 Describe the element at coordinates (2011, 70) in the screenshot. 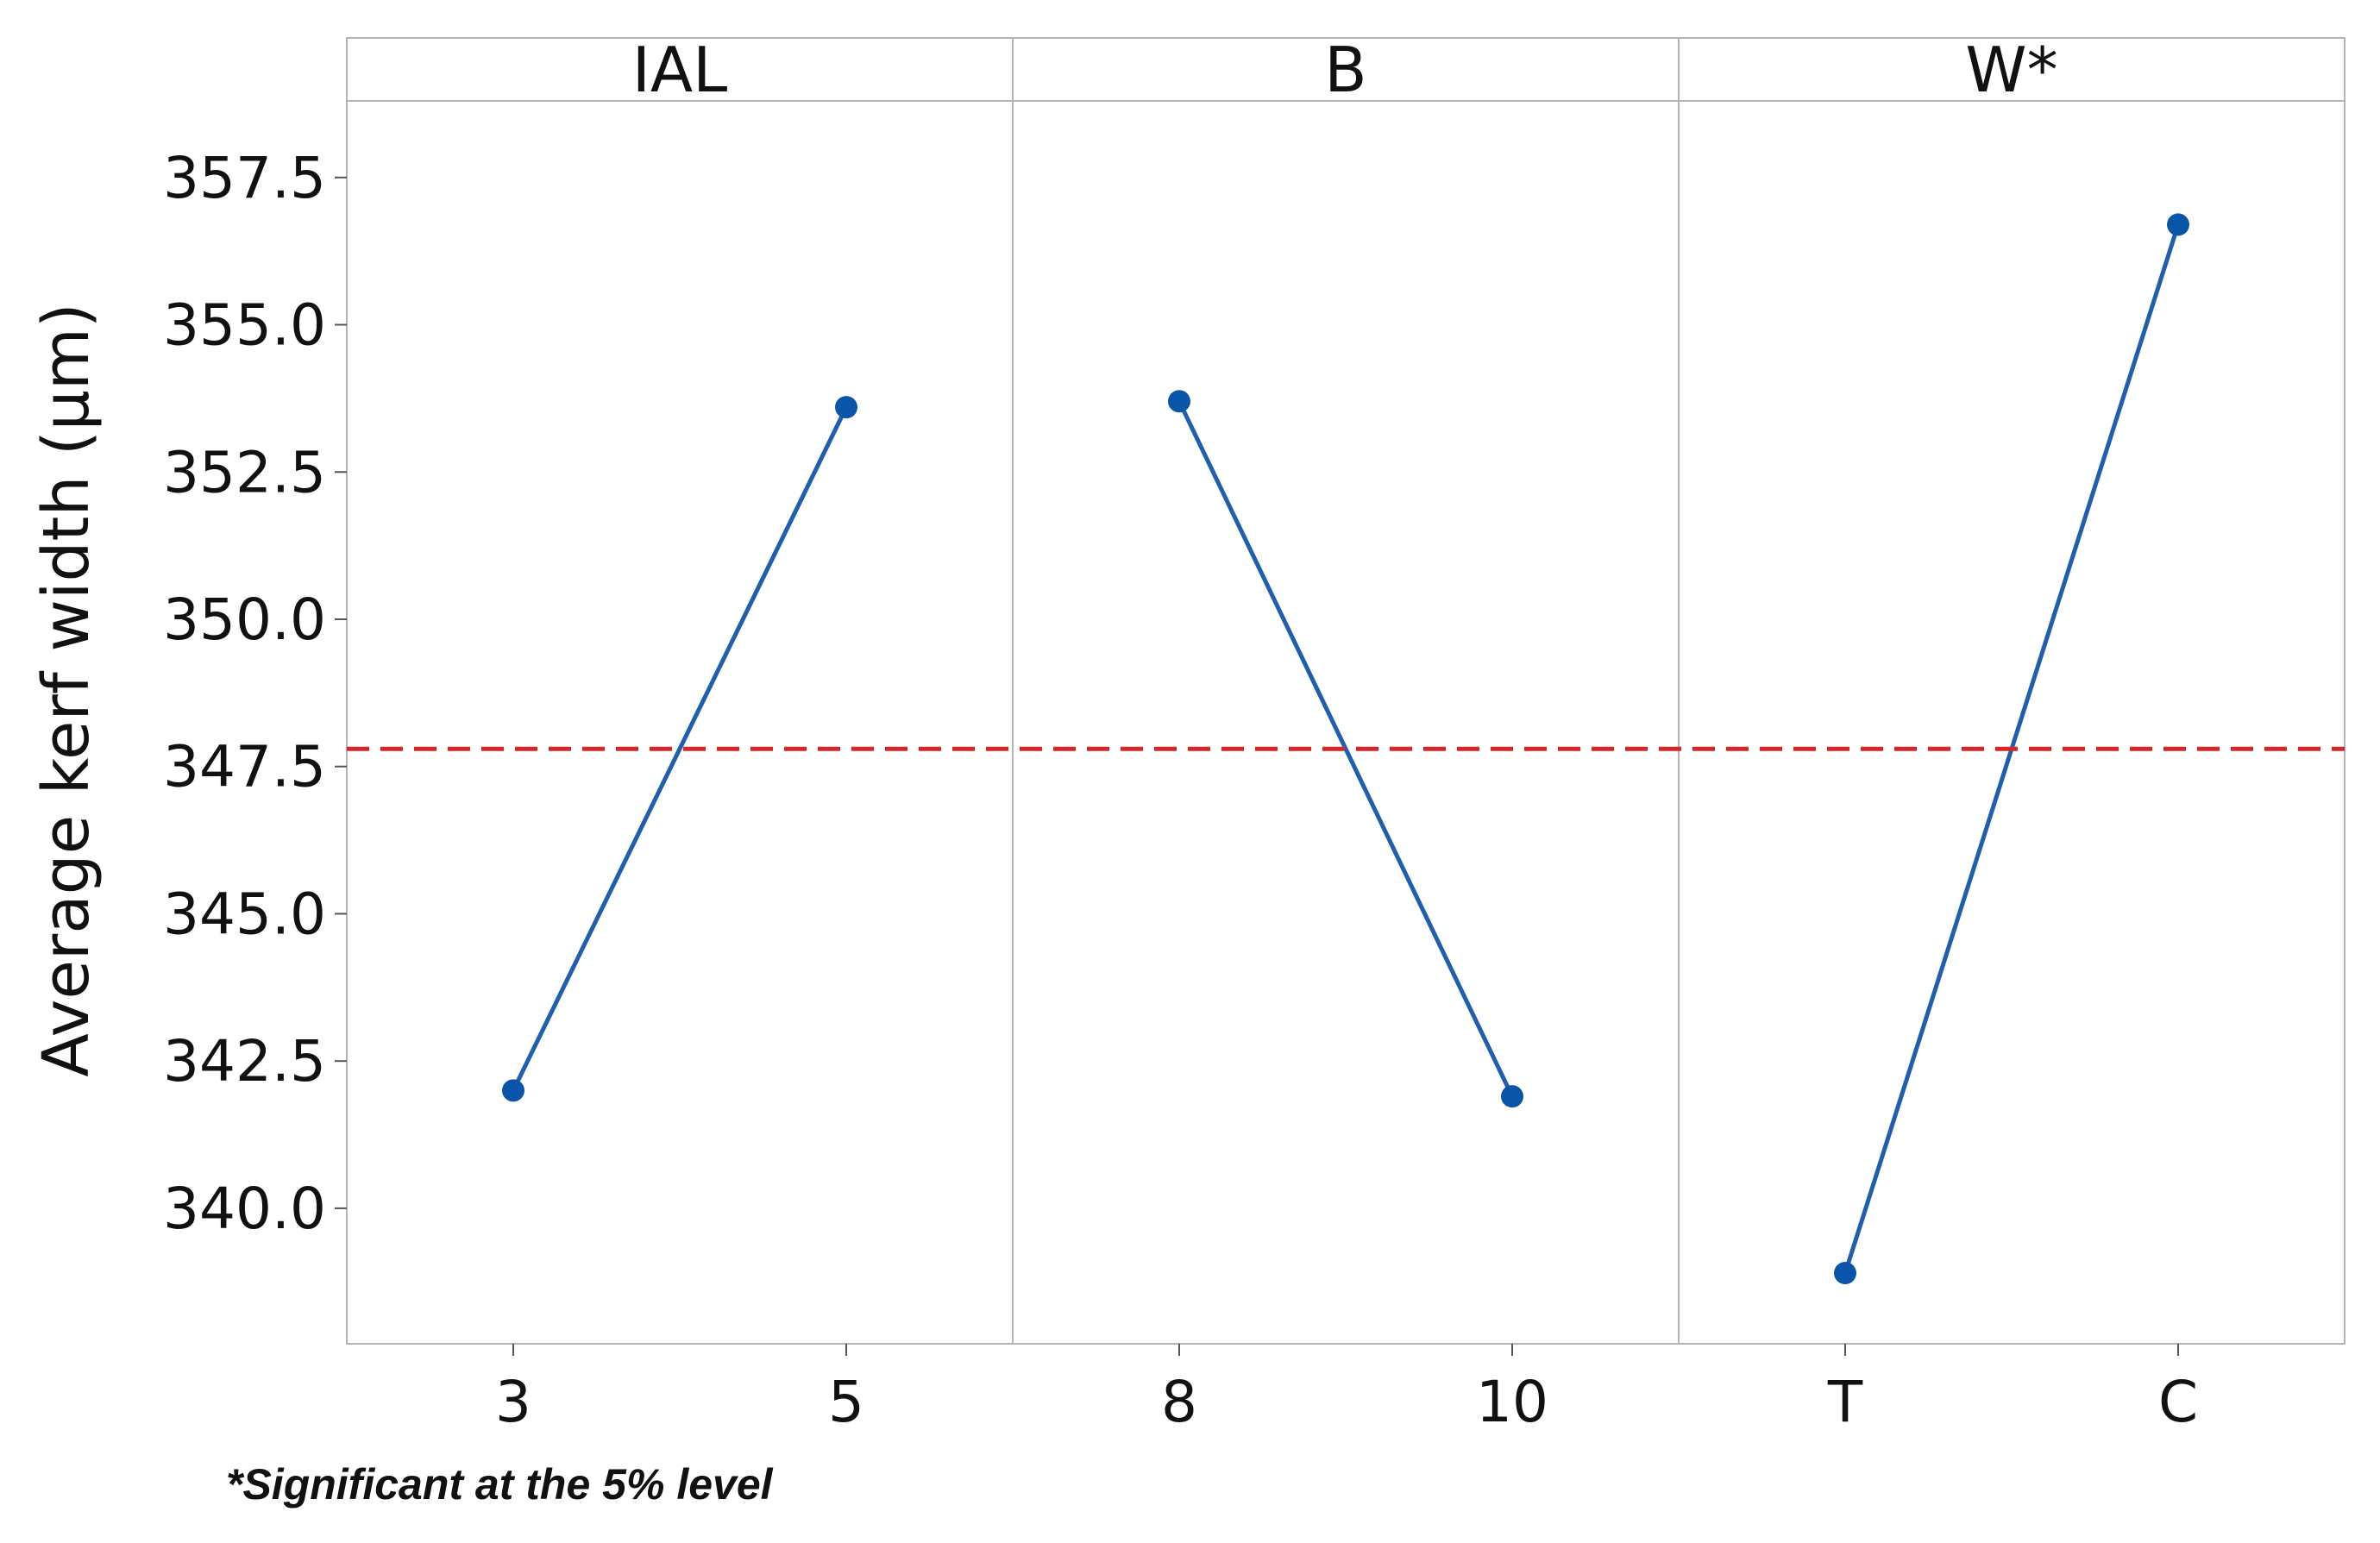

I see `panel-title: W*` at that location.